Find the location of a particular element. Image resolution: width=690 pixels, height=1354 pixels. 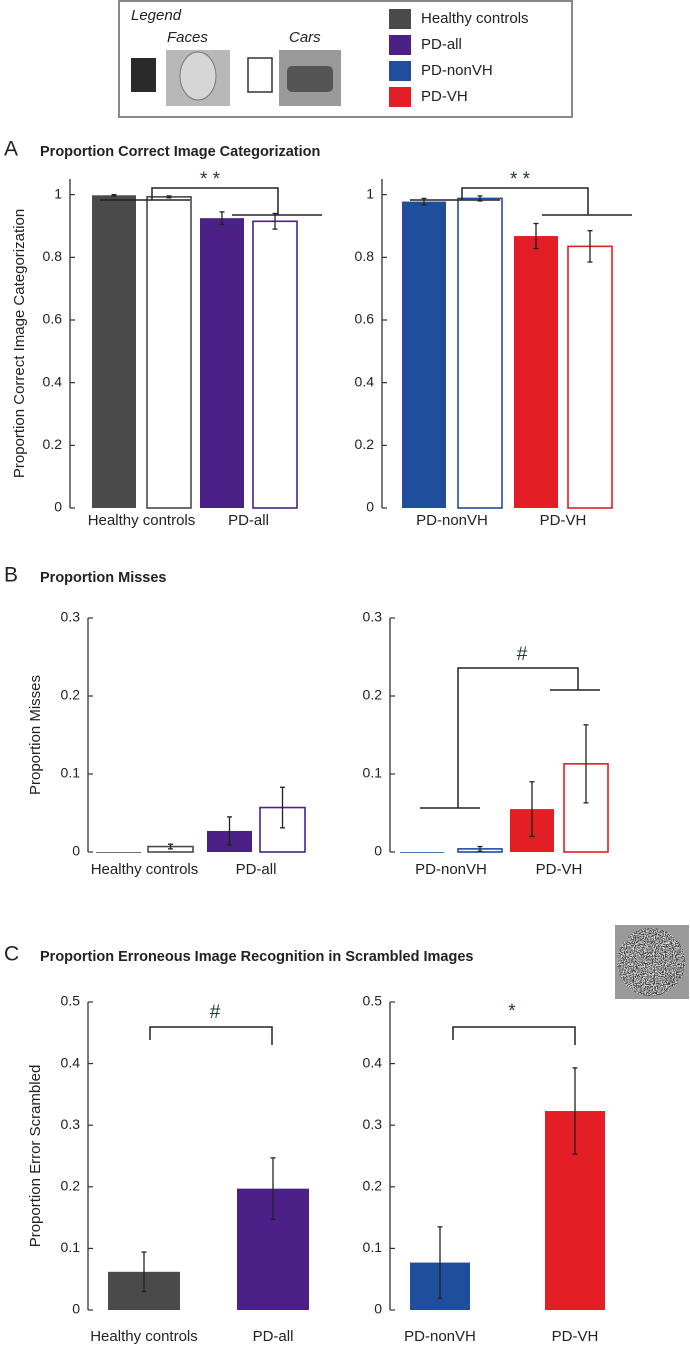

legend-stimulus: Faces is located at coordinates (187, 37).